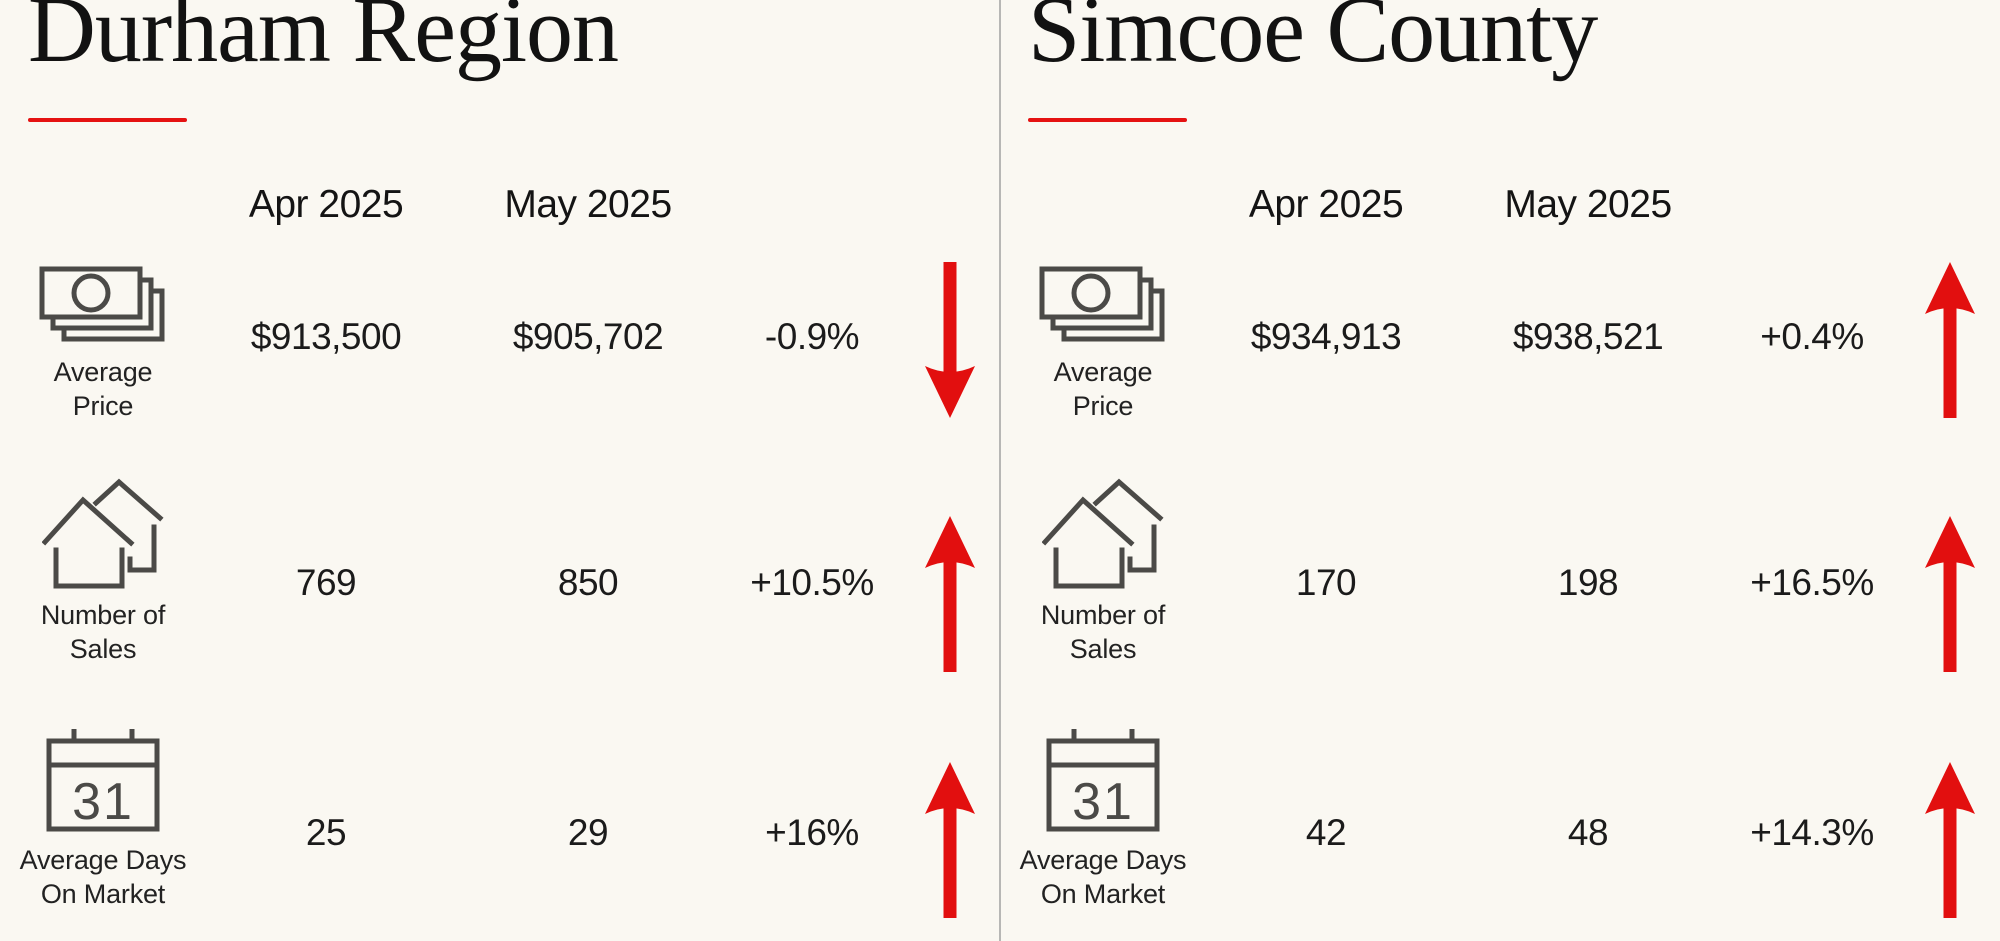 This screenshot has height=941, width=2000. I want to click on region-title: Simcoe County, so click(1313, 41).